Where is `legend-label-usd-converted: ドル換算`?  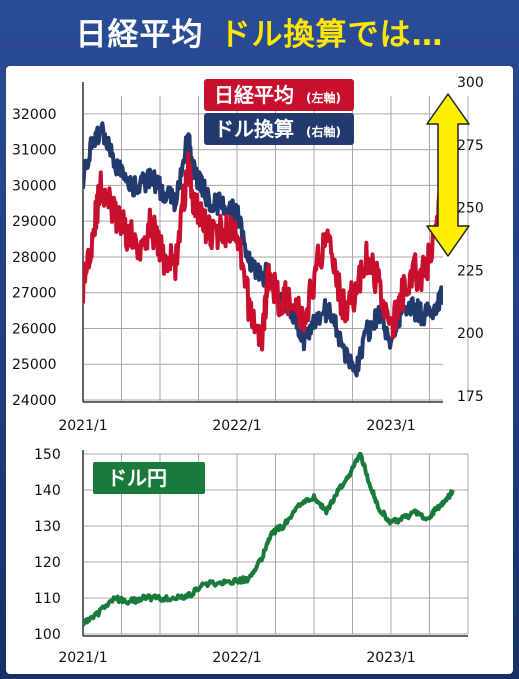 legend-label-usd-converted: ドル換算 is located at coordinates (254, 129).